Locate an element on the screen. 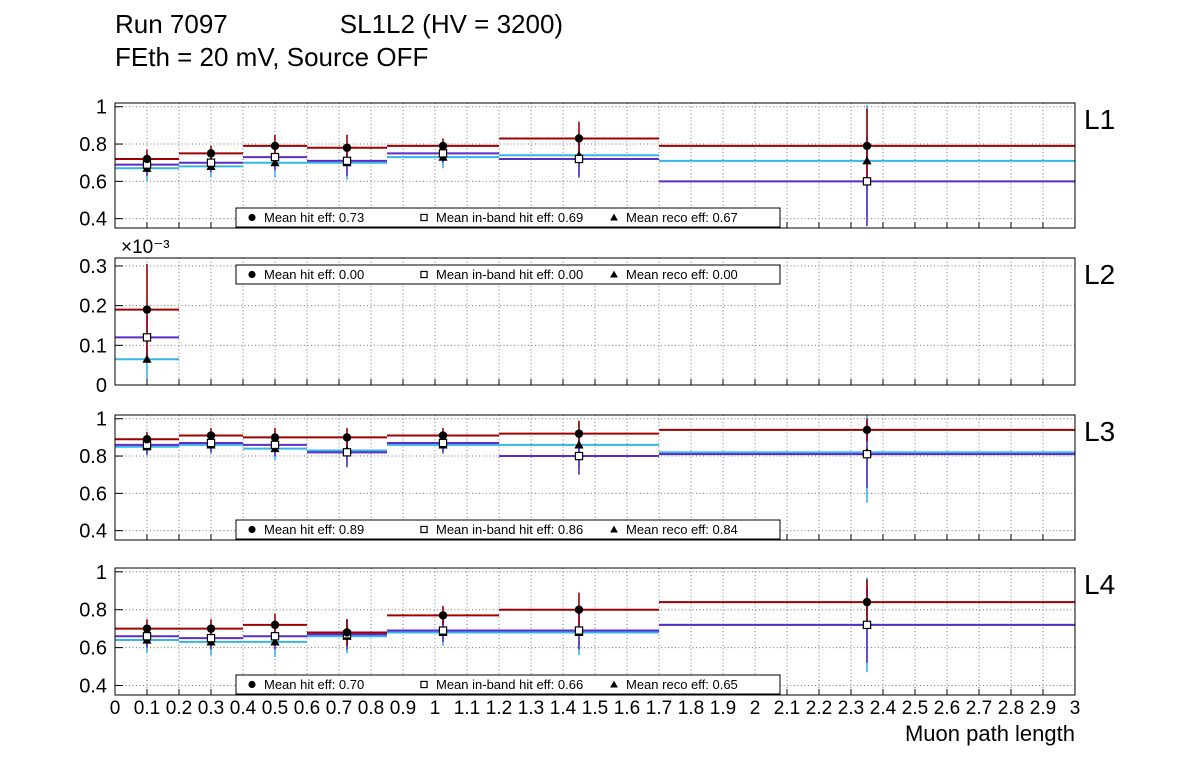  x-tick-label: 1.2 is located at coordinates (499, 708).